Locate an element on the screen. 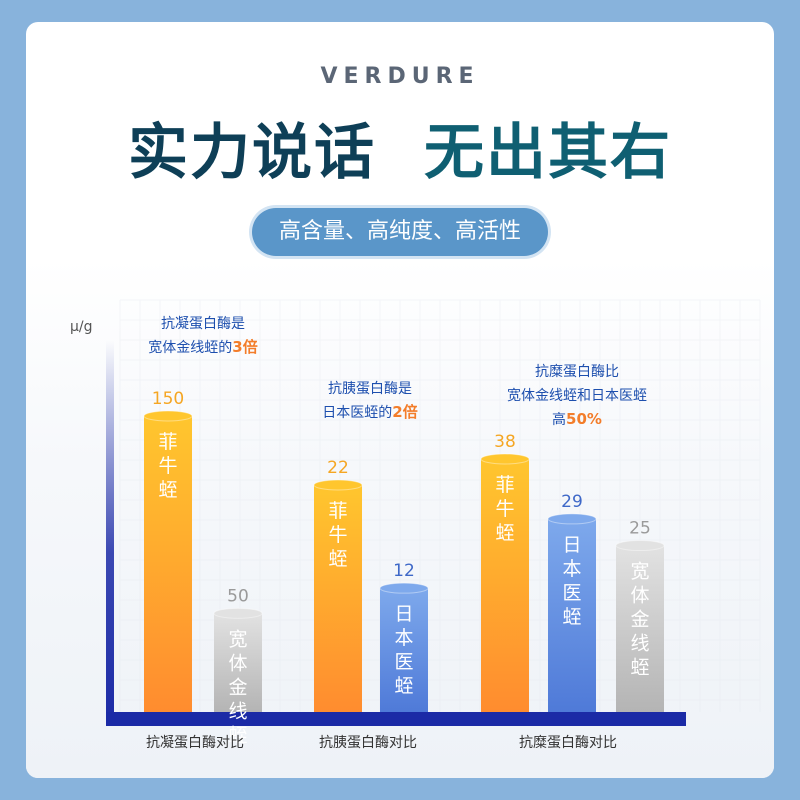 This screenshot has height=800, width=800. annotation-g1-line-1: 抗凝蛋白酶是 is located at coordinates (203, 324).